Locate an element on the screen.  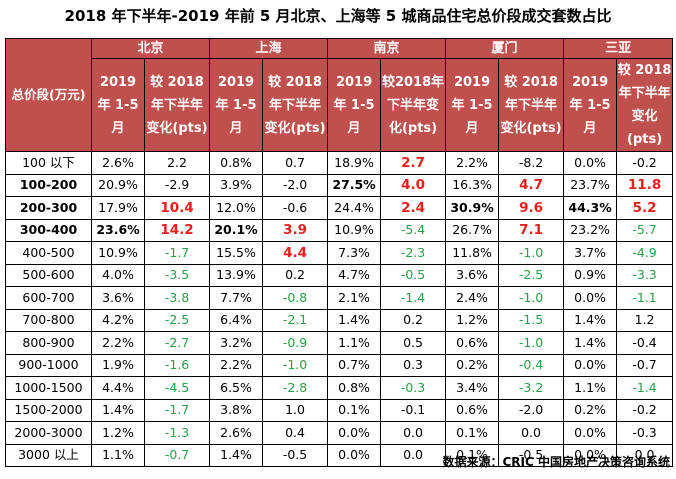
city-header: 上海 is located at coordinates (269, 48).